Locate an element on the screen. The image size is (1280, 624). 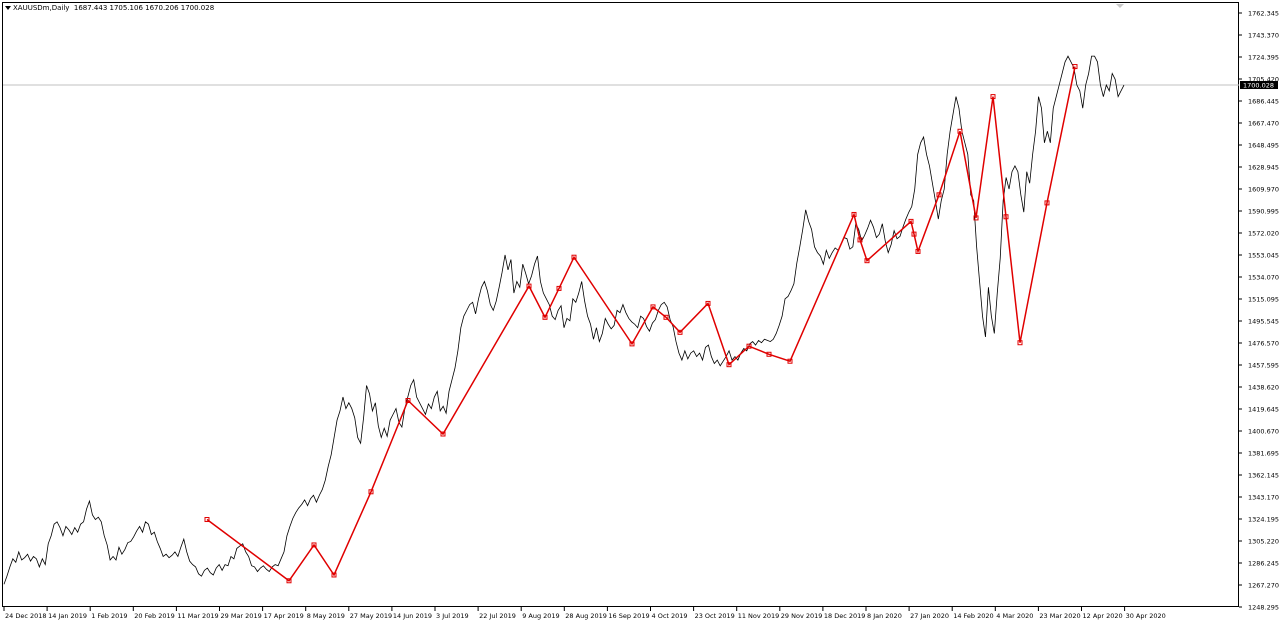
y-tick-label: 1515.095 is located at coordinates (1263, 300).